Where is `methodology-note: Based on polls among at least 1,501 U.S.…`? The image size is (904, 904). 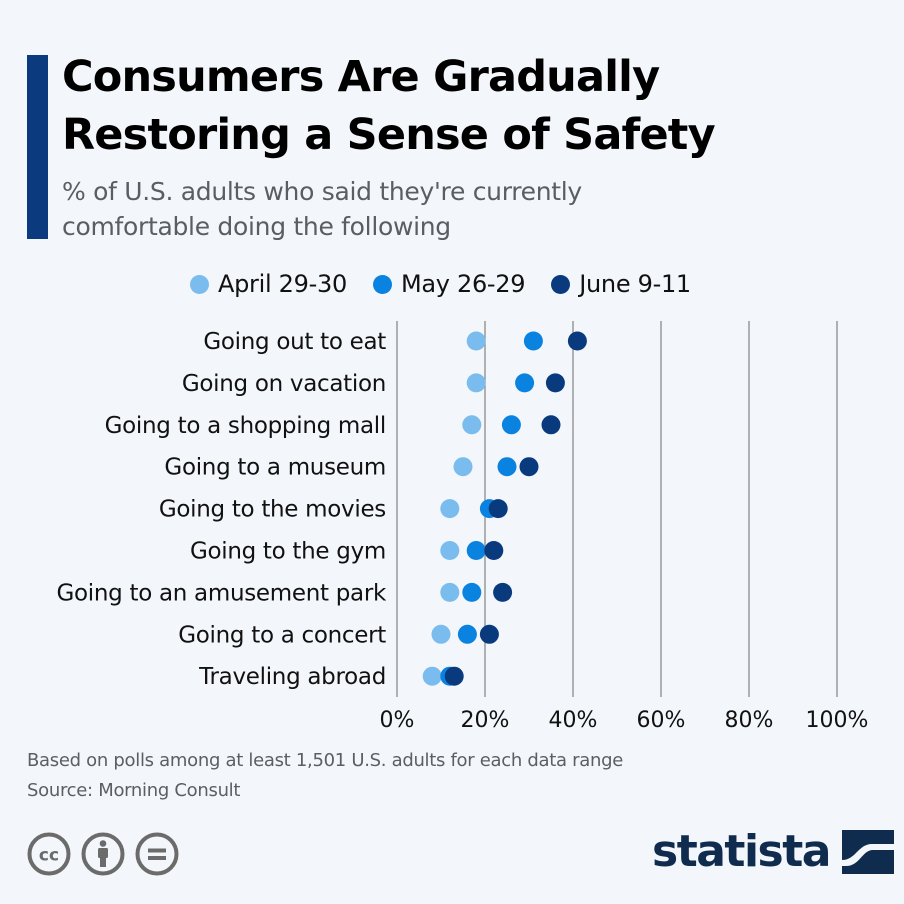 methodology-note: Based on polls among at least 1,501 U.S.… is located at coordinates (325, 760).